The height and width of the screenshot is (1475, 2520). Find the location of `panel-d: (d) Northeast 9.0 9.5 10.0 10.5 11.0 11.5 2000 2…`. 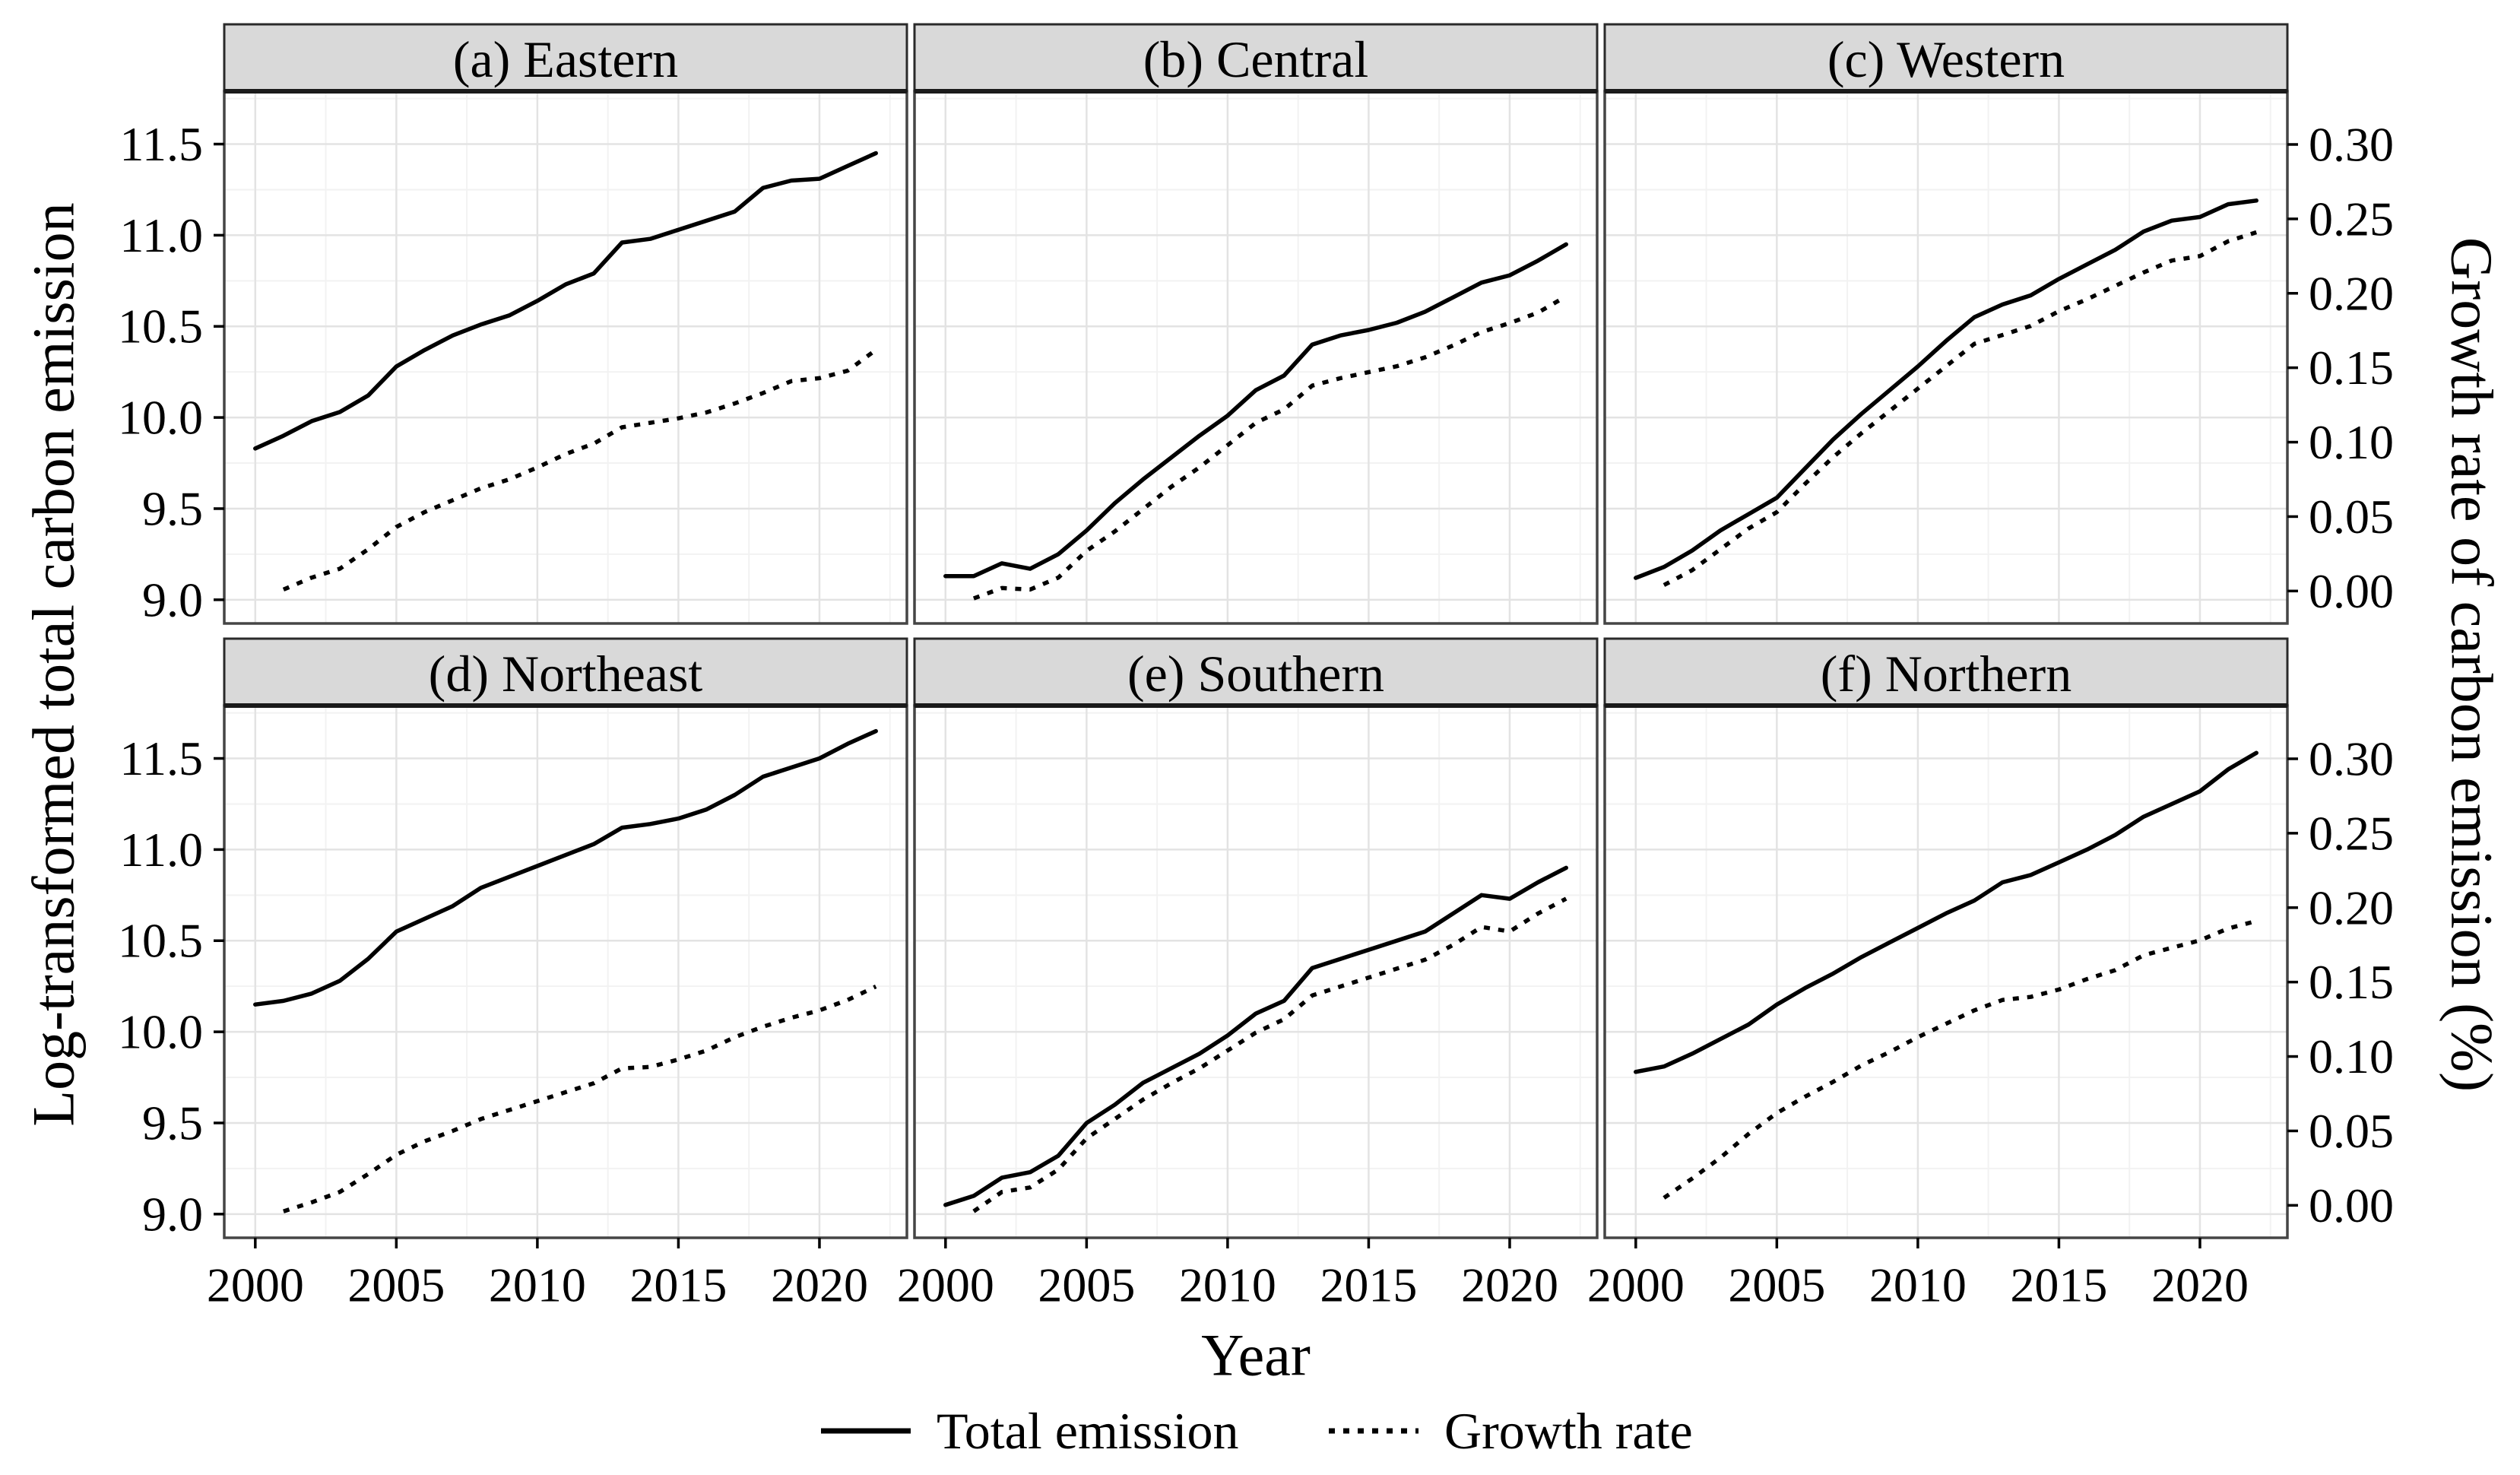

panel-d: (d) Northeast 9.0 9.5 10.0 10.5 11.0 11.5 2000 2… is located at coordinates (513, 974).